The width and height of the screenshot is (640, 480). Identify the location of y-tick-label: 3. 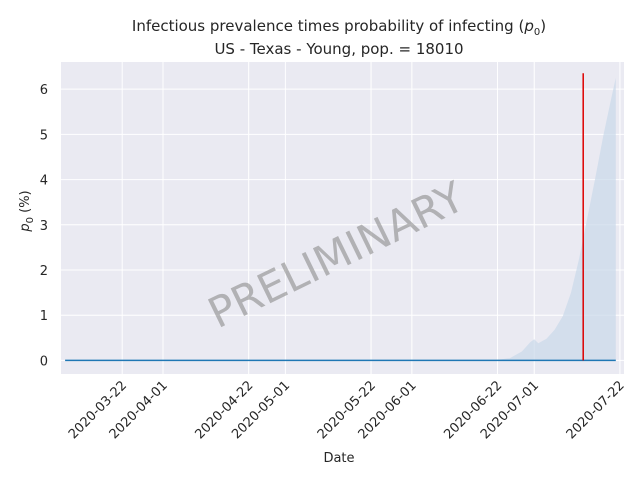
(44, 226).